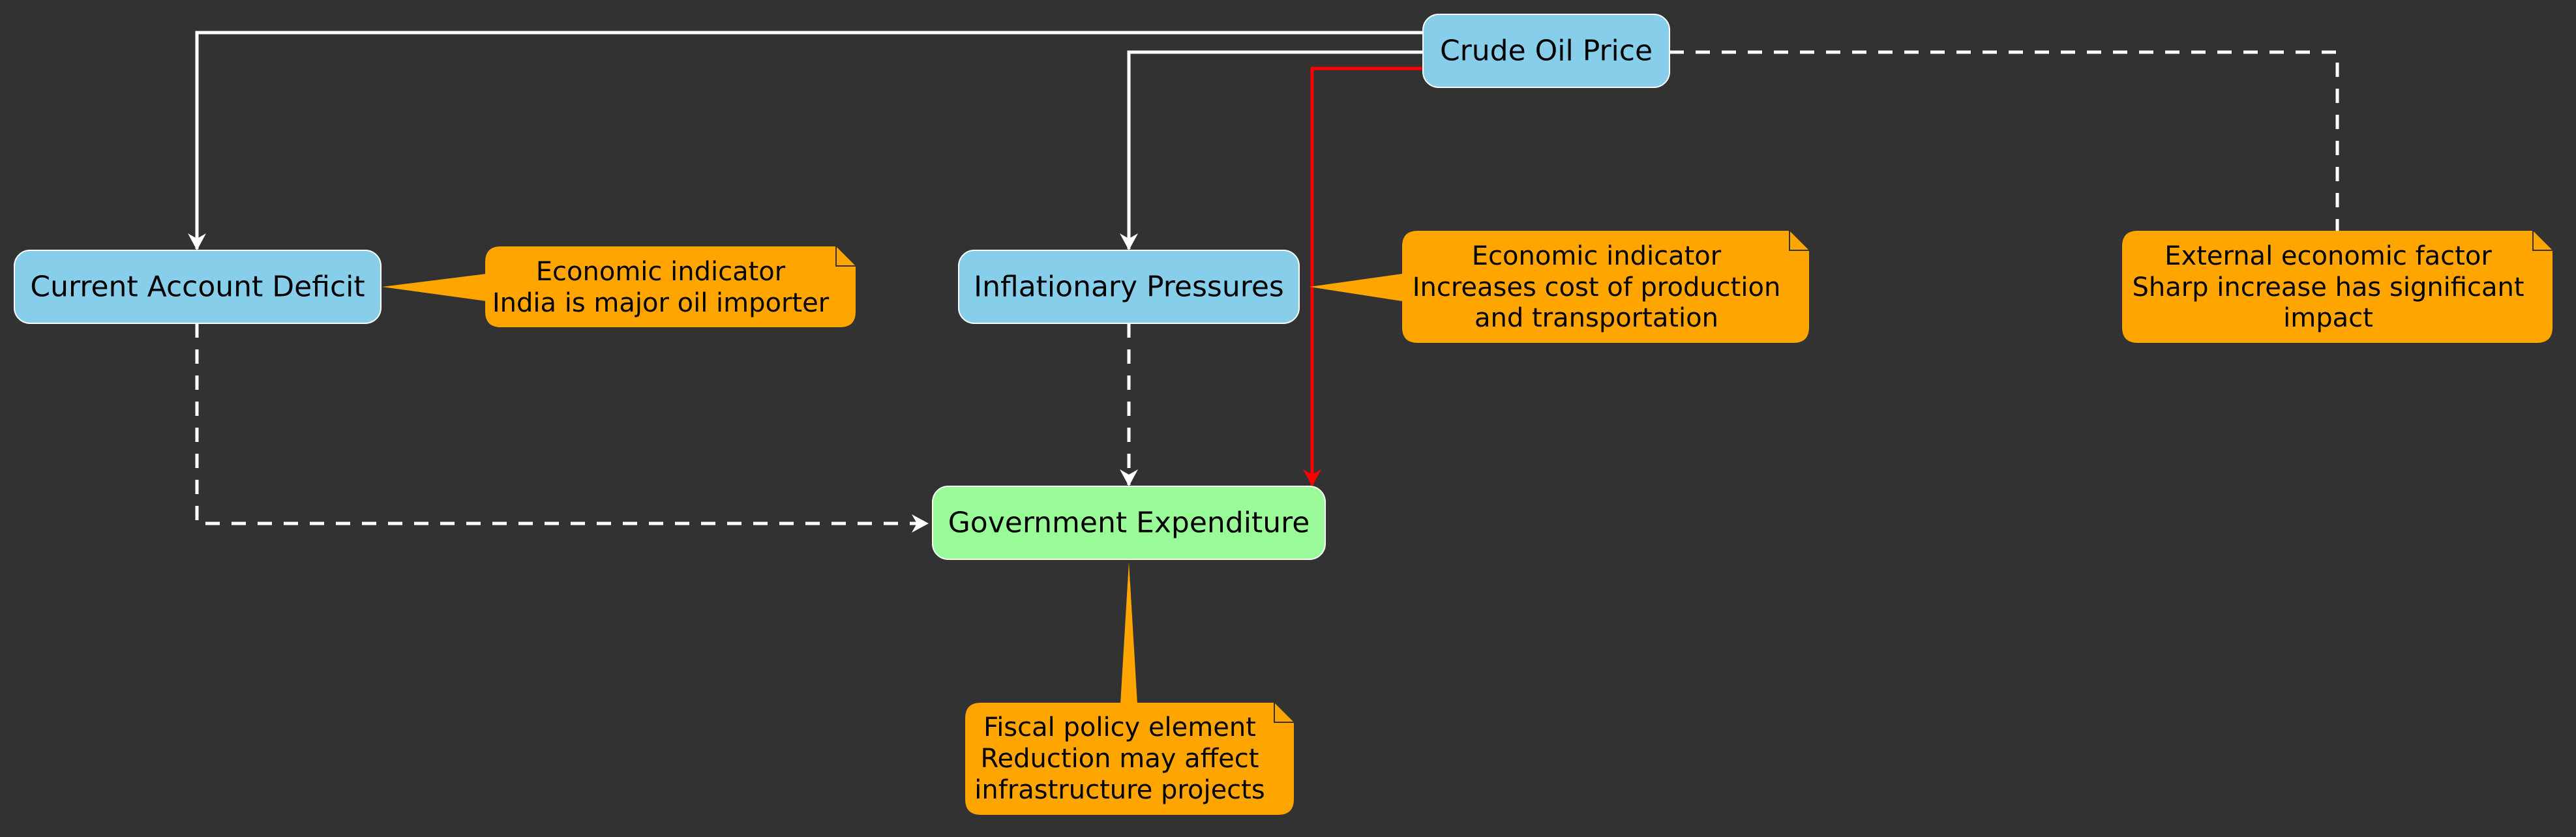  What do you see at coordinates (2004, 141) in the screenshot?
I see `connector-crude-note` at bounding box center [2004, 141].